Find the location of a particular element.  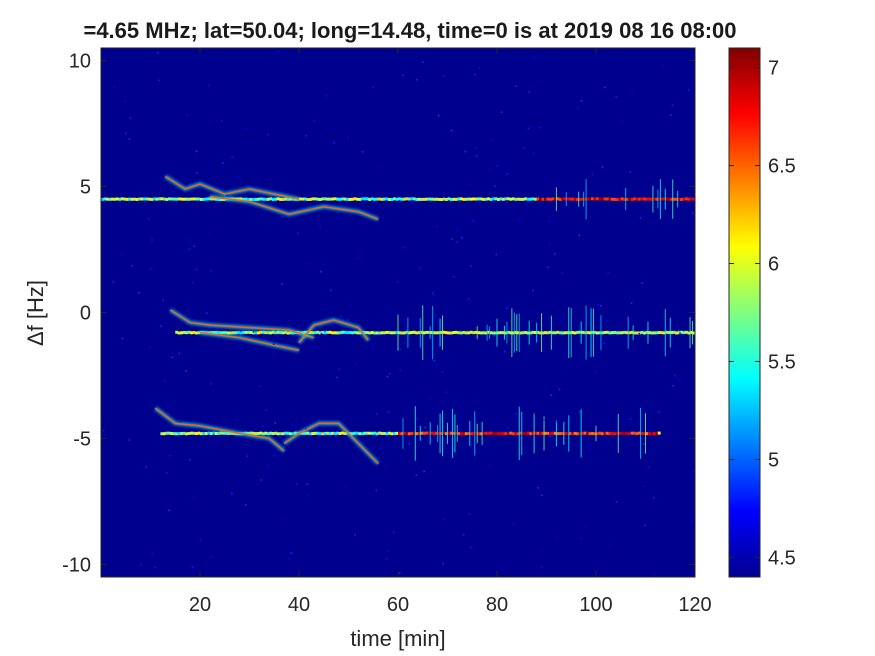

x-tick-label: 40 is located at coordinates (299, 605).